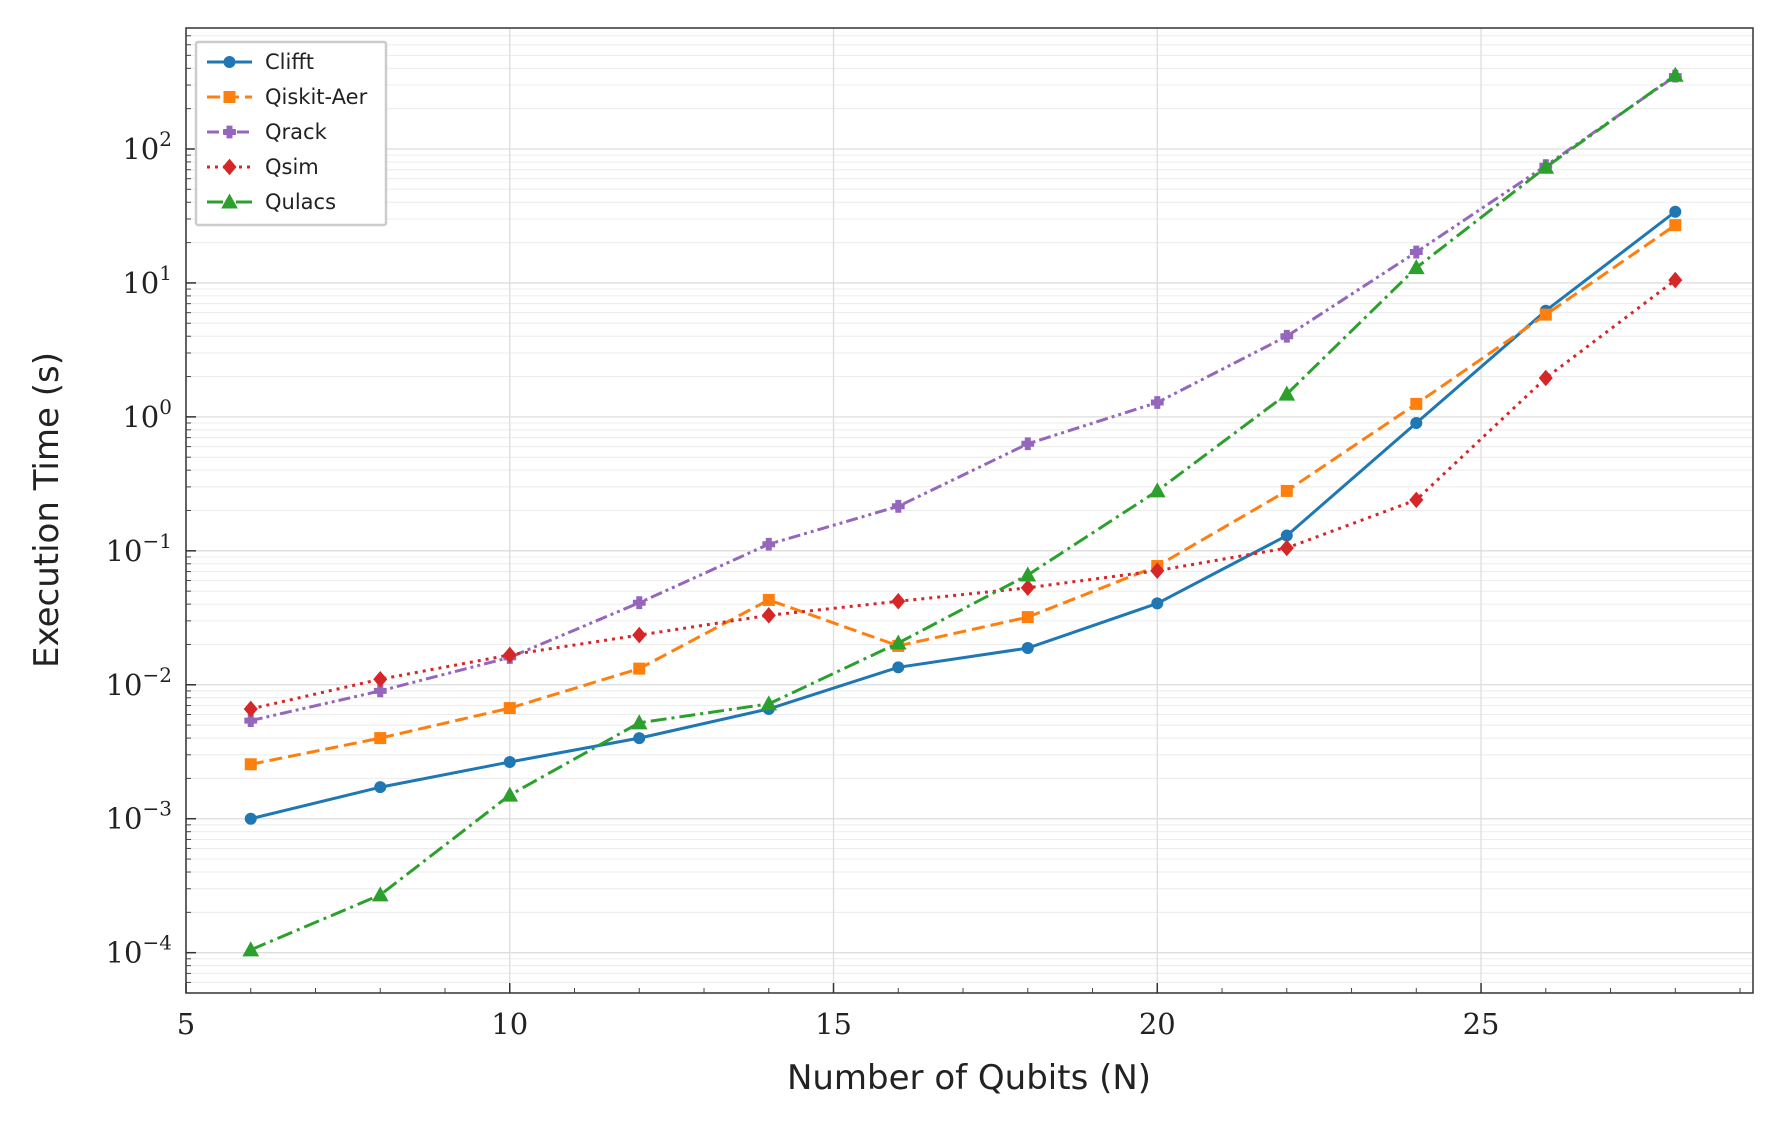 The image size is (1775, 1124). What do you see at coordinates (229, 97) in the screenshot?
I see `legend-marker-qiskit-aer` at bounding box center [229, 97].